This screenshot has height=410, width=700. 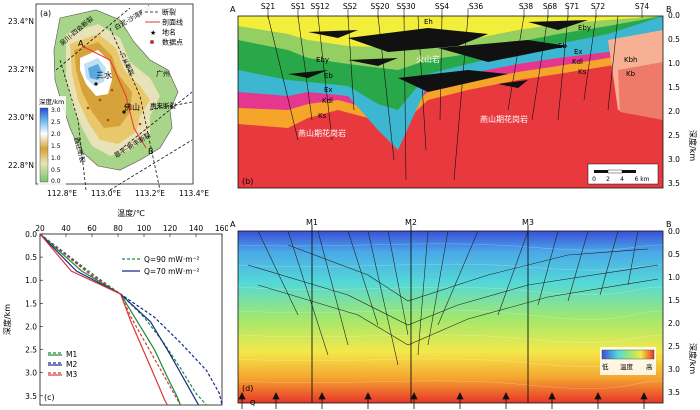 What do you see at coordinates (56, 110) in the screenshot?
I see `colorbar-tick: 3.0` at bounding box center [56, 110].